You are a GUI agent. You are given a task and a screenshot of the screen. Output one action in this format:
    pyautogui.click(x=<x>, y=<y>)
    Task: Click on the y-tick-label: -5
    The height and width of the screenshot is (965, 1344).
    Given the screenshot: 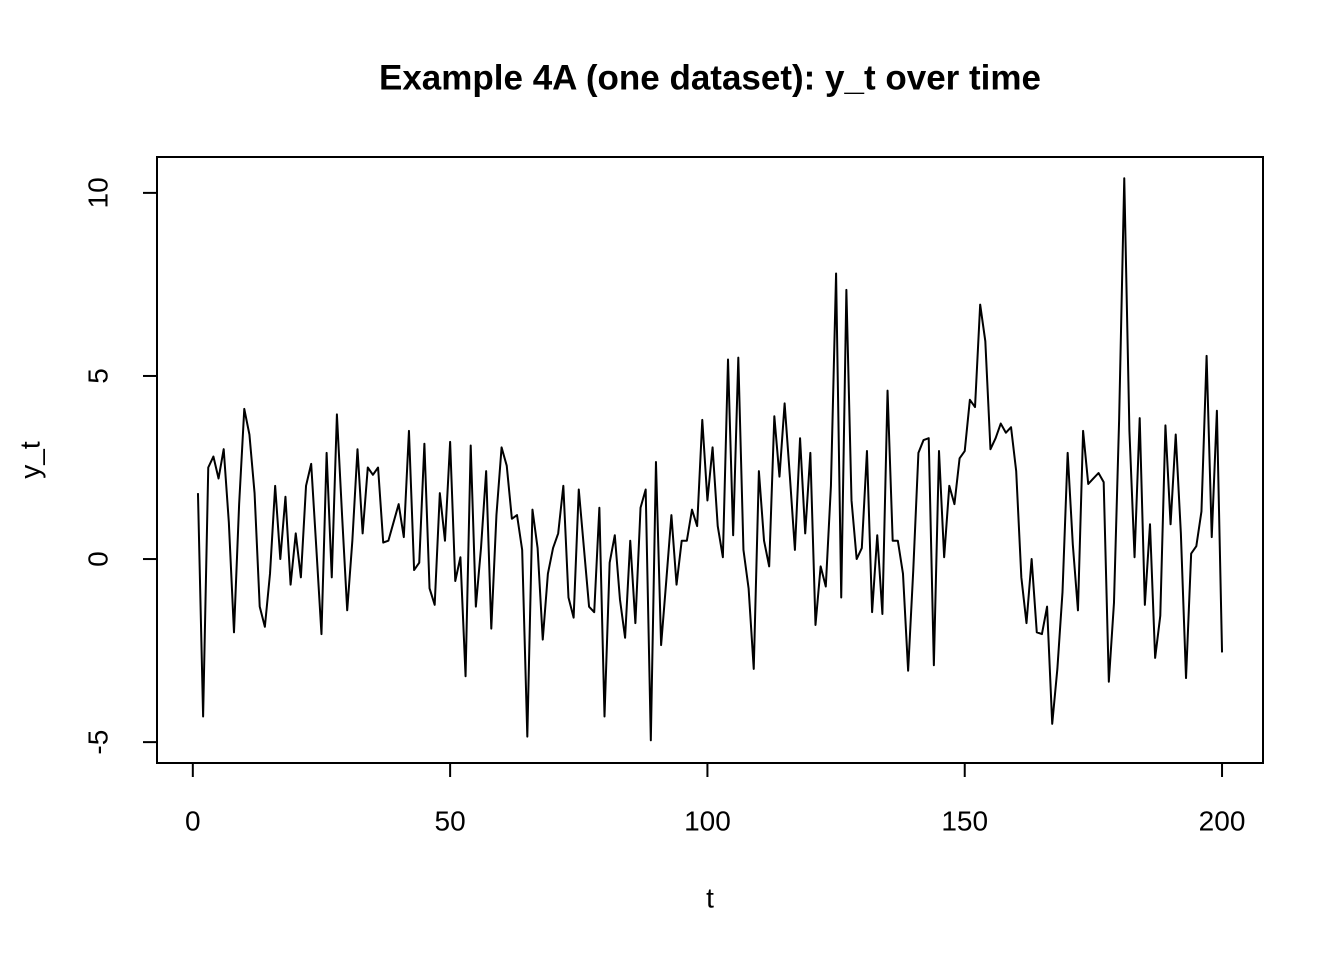 What is the action you would take?
    pyautogui.click(x=97, y=742)
    